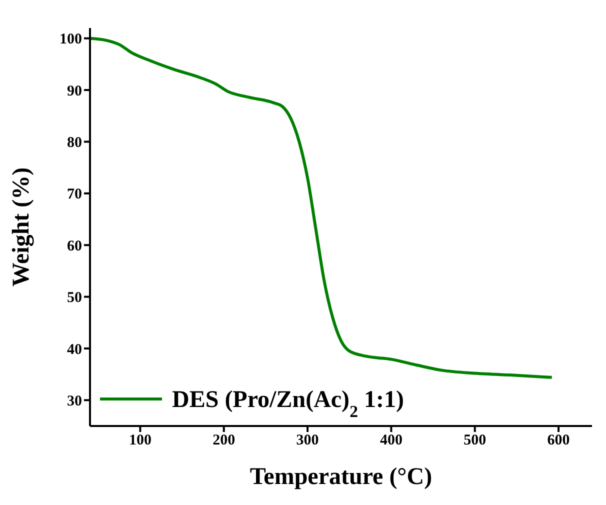  I want to click on x-axis-title: Temperature (°C), so click(341, 477).